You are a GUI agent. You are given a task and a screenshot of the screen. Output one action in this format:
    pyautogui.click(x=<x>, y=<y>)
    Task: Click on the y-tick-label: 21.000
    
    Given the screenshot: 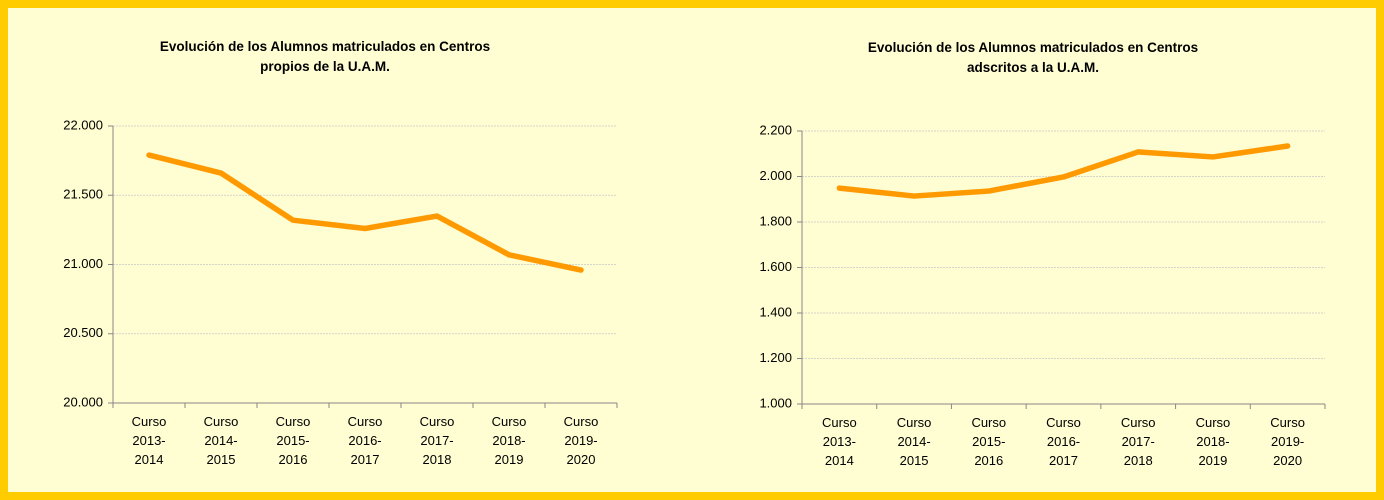 What is the action you would take?
    pyautogui.click(x=83, y=263)
    